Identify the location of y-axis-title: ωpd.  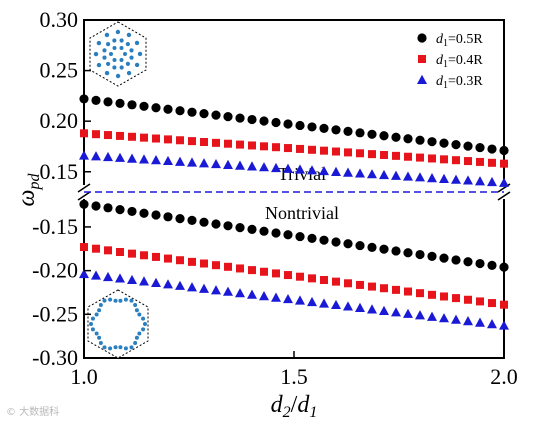
(28, 190).